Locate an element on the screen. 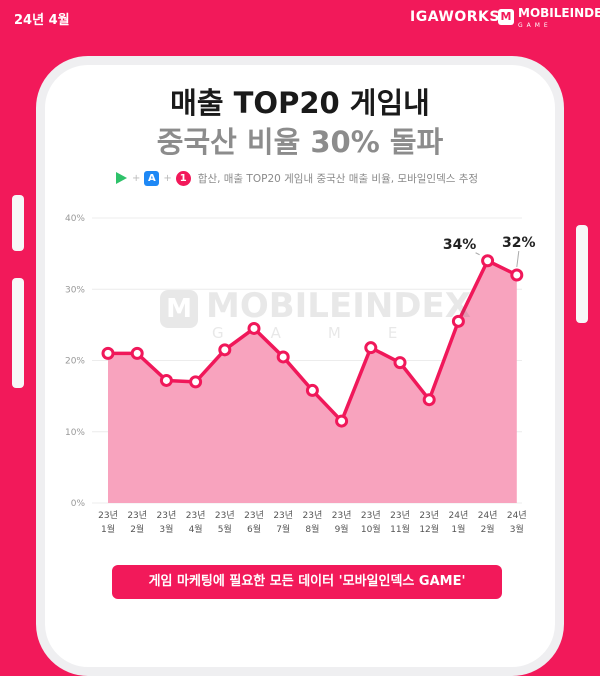 This screenshot has height=676, width=600. mobileindex-logo-text: MOBILEINDEX is located at coordinates (559, 13).